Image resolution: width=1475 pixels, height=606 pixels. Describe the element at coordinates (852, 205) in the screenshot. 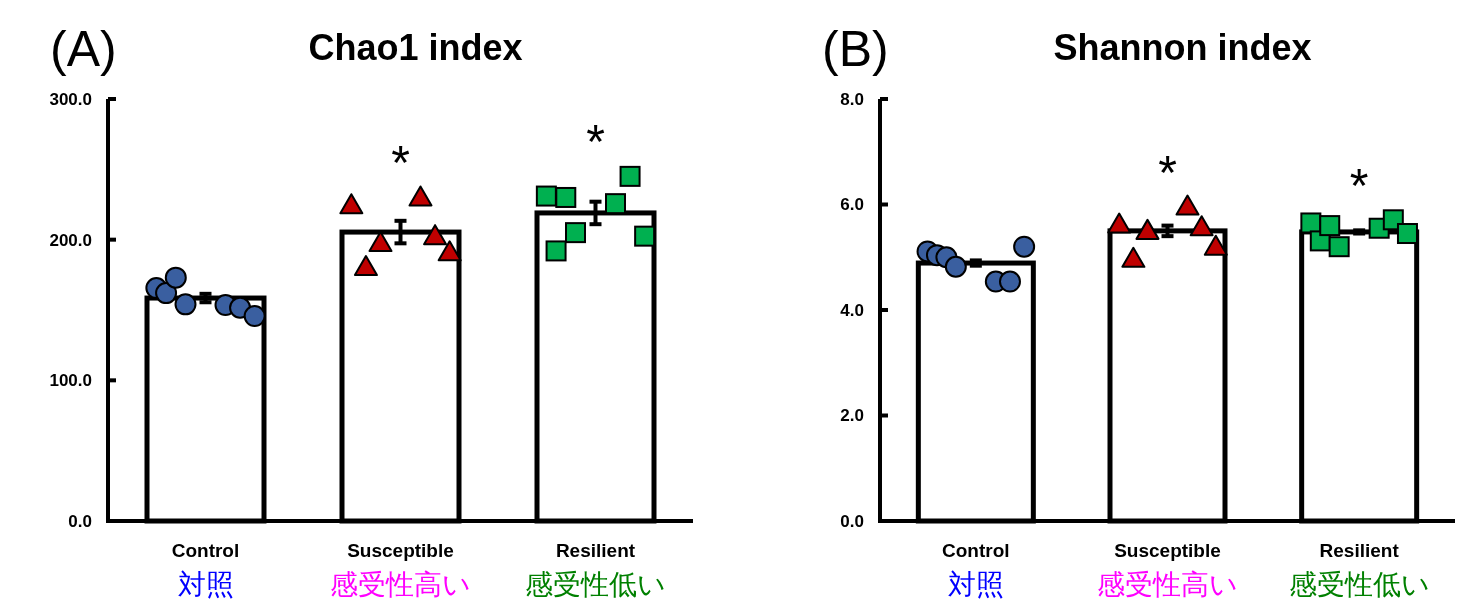

I see `y-tick-label: 6.0` at that location.